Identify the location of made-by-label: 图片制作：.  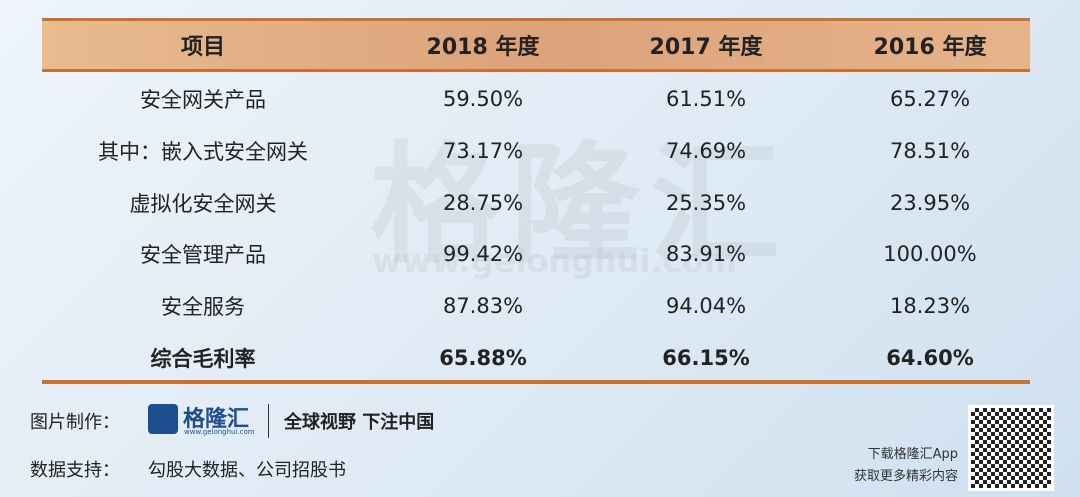
(75, 422).